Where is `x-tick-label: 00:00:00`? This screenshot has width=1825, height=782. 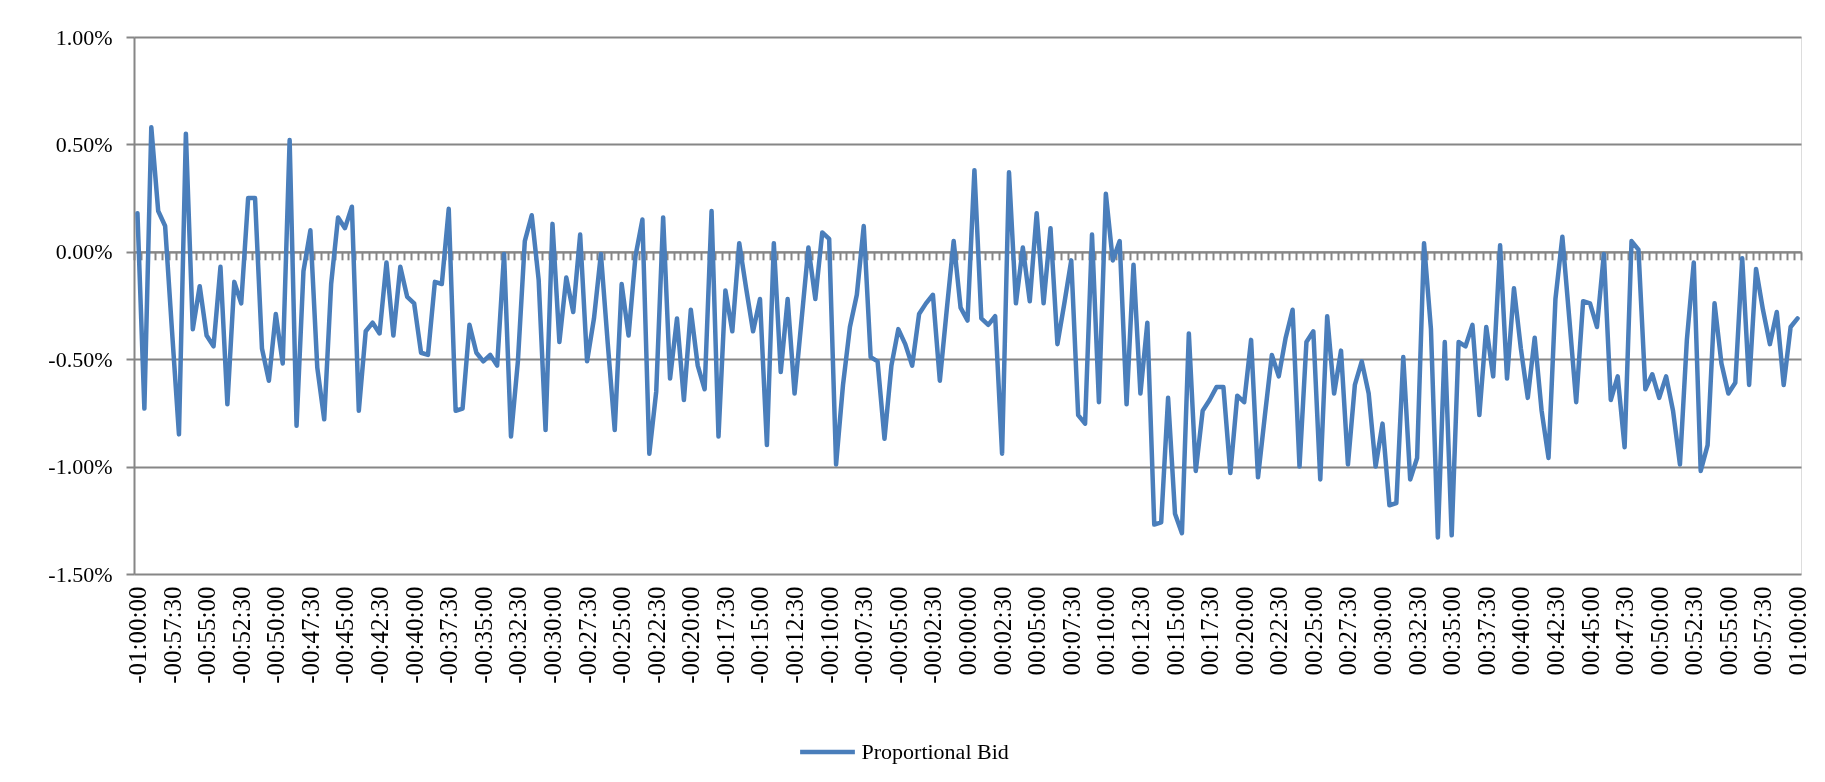 x-tick-label: 00:00:00 is located at coordinates (967, 631).